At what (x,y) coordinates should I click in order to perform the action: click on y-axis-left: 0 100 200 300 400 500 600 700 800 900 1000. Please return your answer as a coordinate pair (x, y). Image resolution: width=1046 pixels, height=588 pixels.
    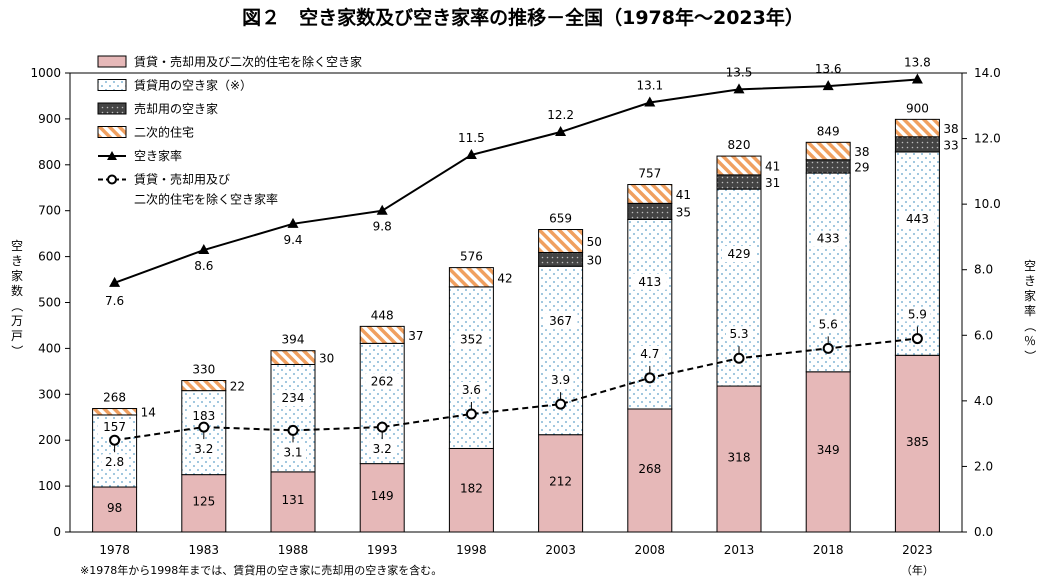
    Looking at the image, I should click on (50, 302).